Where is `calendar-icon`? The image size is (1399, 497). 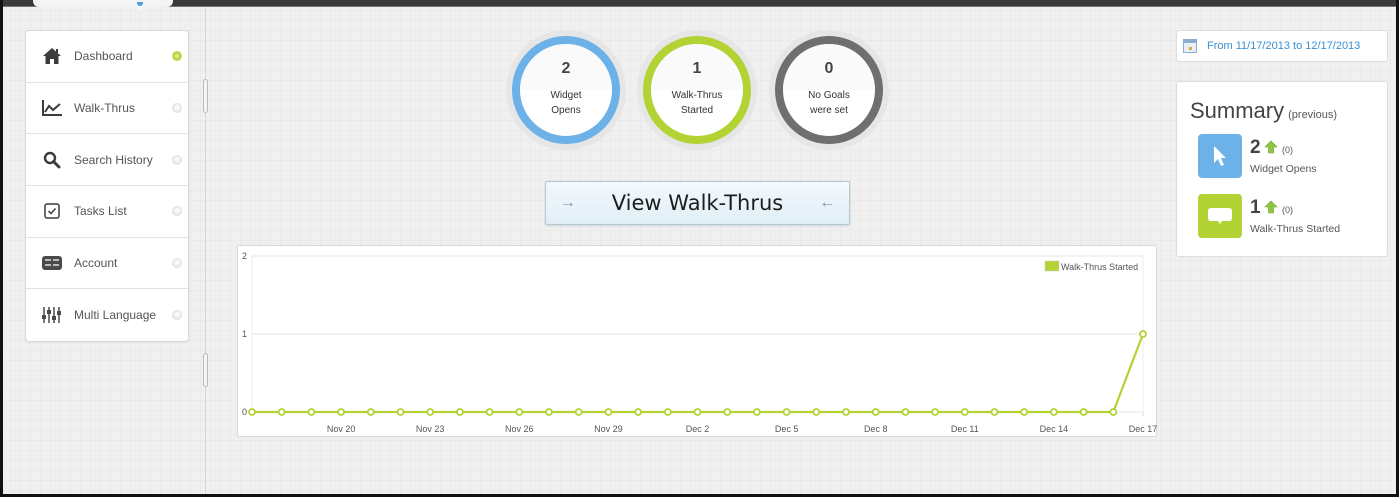 calendar-icon is located at coordinates (1190, 46).